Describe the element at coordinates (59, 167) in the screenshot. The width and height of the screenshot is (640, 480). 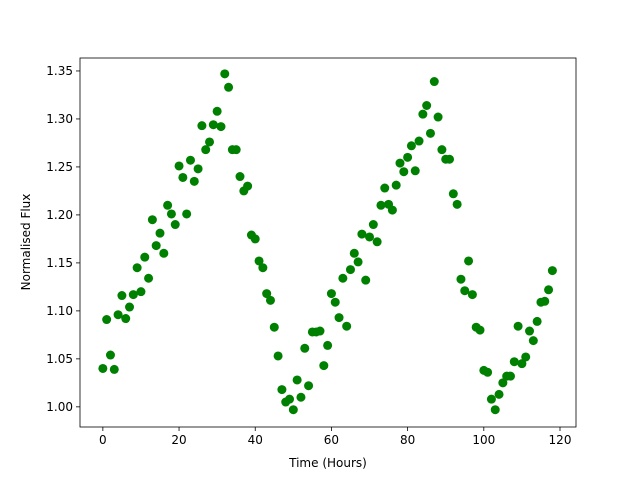
I see `y-tick-label: 1.25` at that location.